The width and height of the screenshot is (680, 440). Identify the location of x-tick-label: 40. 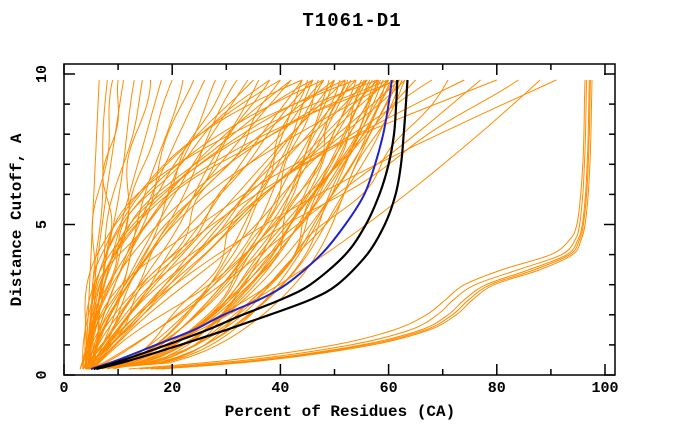
(280, 388).